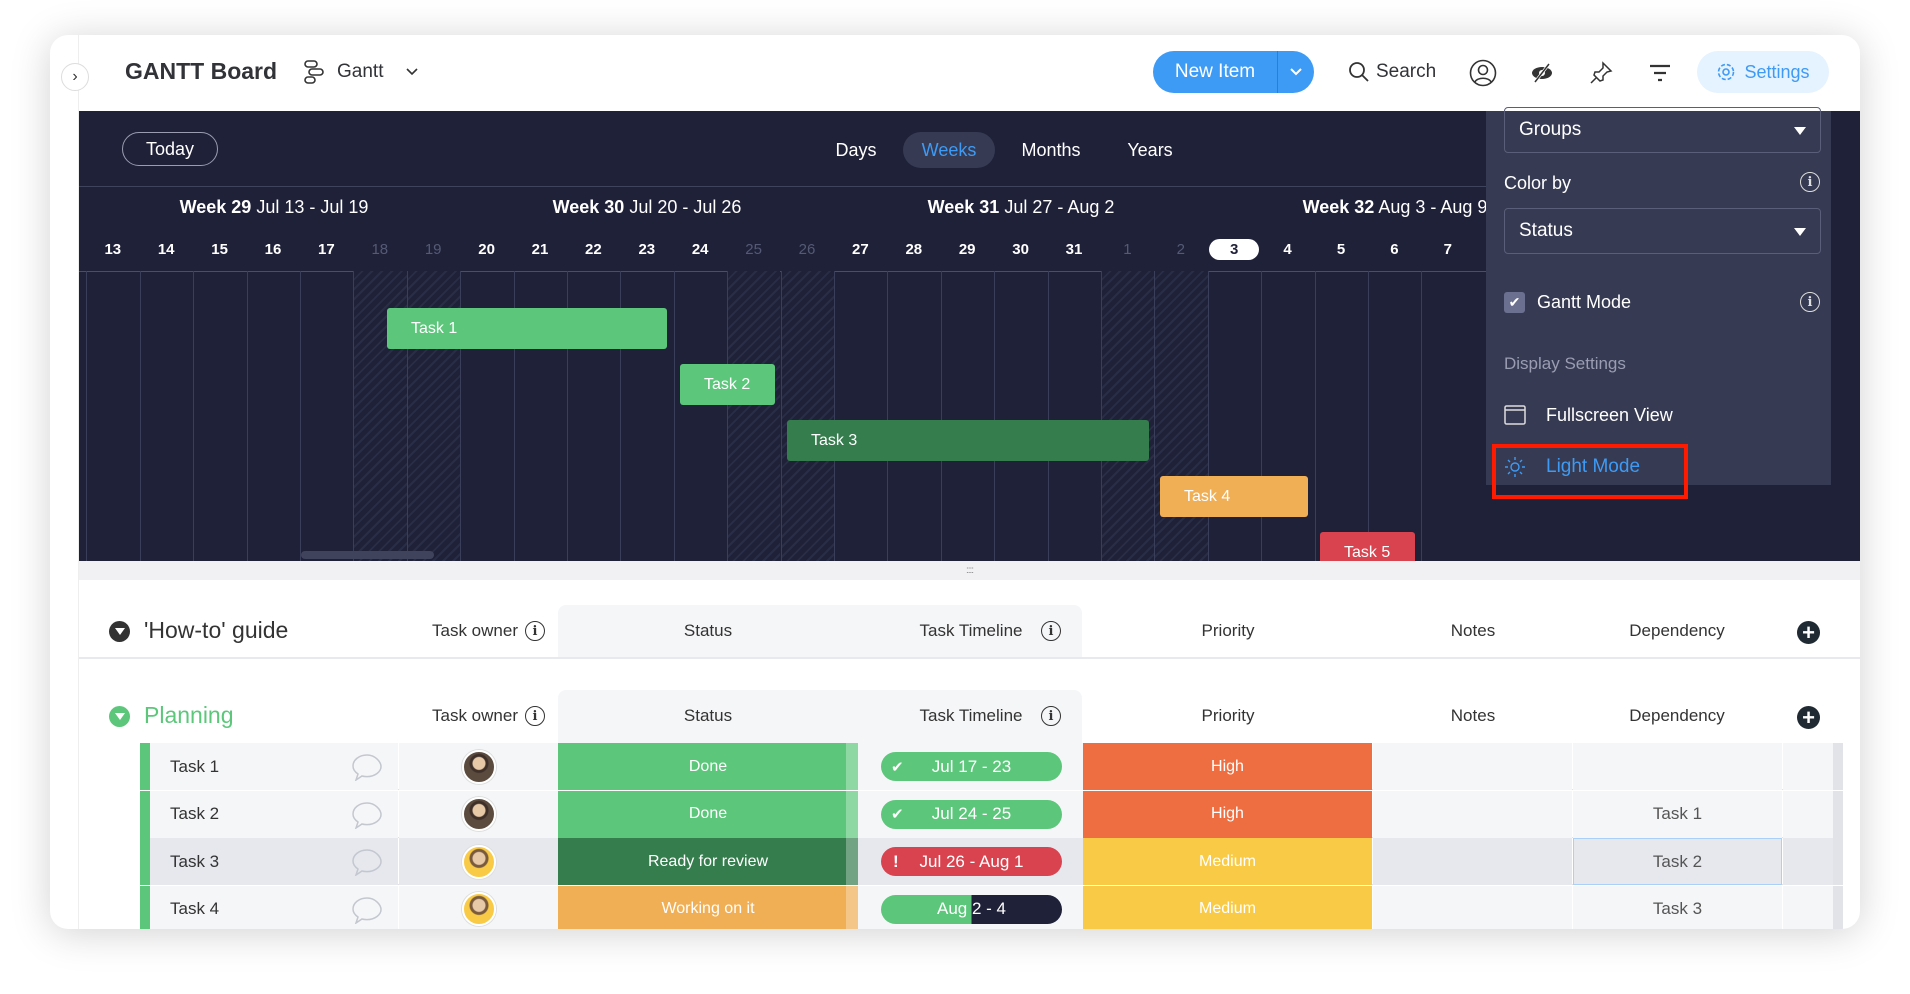 This screenshot has height=994, width=1910. Describe the element at coordinates (969, 570) in the screenshot. I see `resize-handle: ::::` at that location.